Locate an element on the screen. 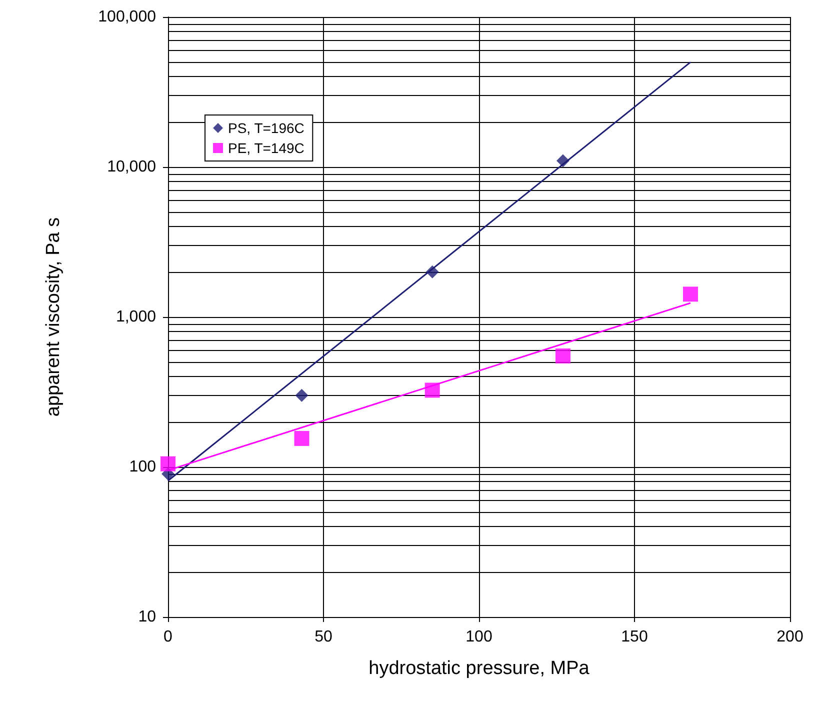 This screenshot has height=717, width=814. legend-label: PE, T=149C is located at coordinates (266, 148).